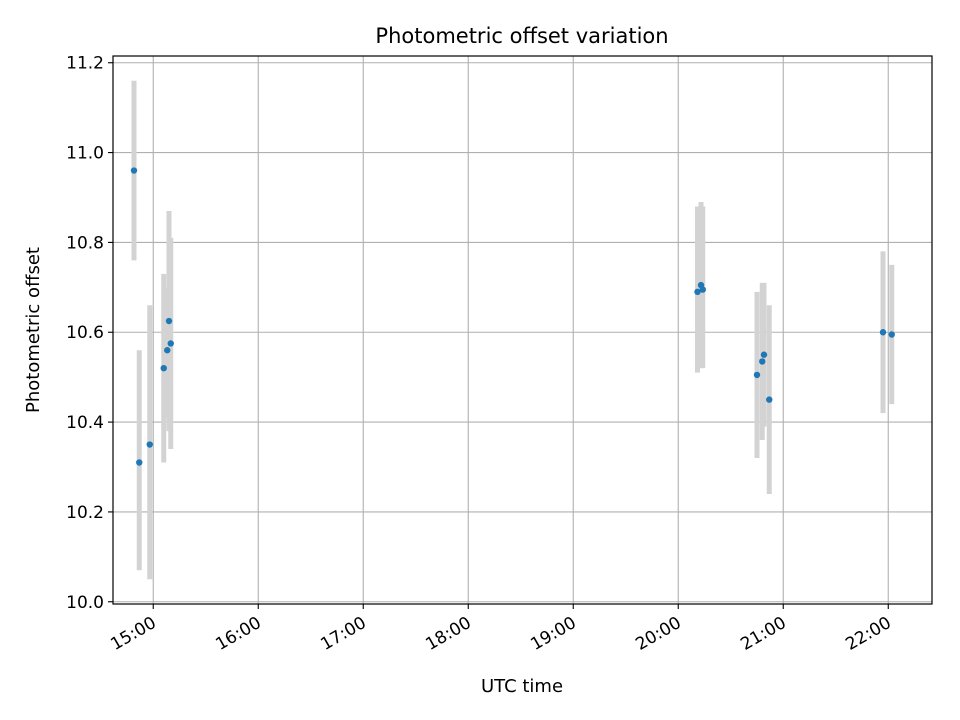  I want to click on y-axis-label: Photometric offset, so click(33, 330).